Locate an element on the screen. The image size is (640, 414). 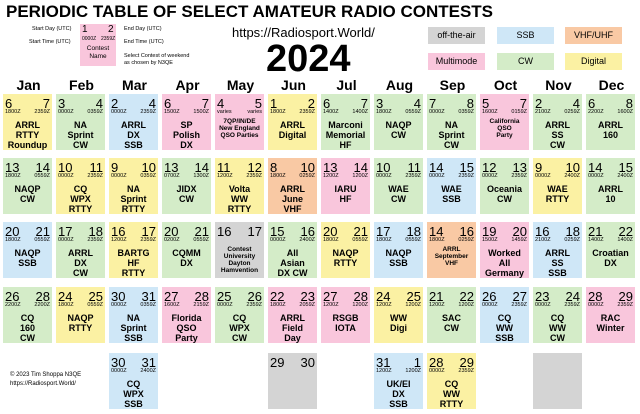
key-end-day: 2 is located at coordinates (111, 29).